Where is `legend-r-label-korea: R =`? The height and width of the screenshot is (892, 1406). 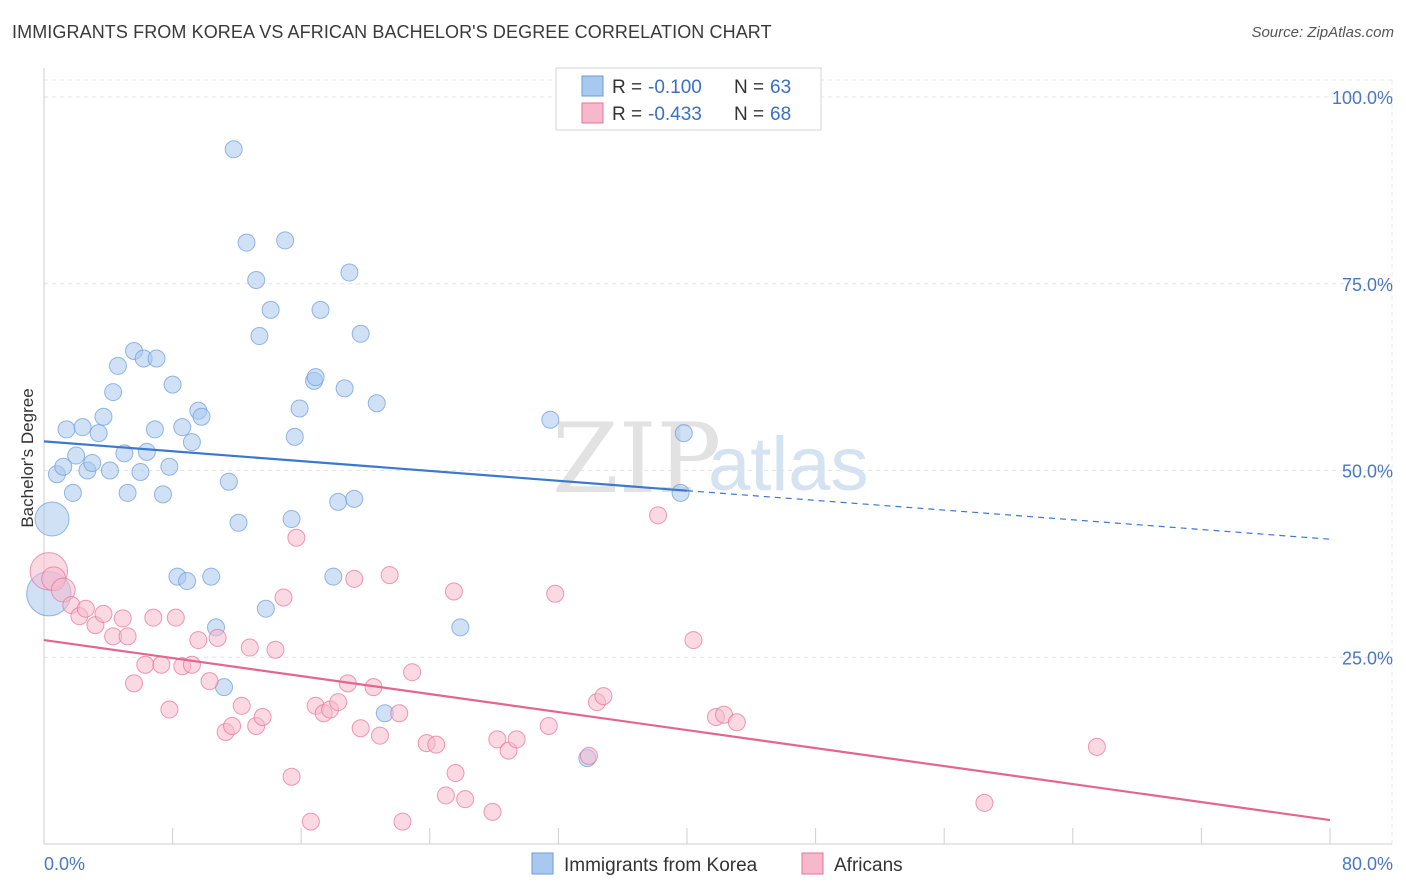
legend-r-label-korea: R = is located at coordinates (627, 87).